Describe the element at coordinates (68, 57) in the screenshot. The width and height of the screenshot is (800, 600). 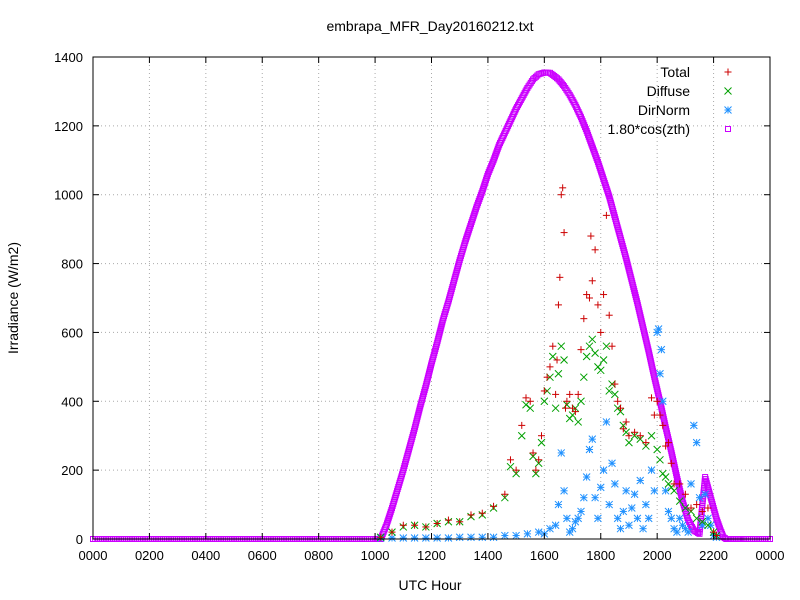
I see `y-tick-label: 1400` at that location.